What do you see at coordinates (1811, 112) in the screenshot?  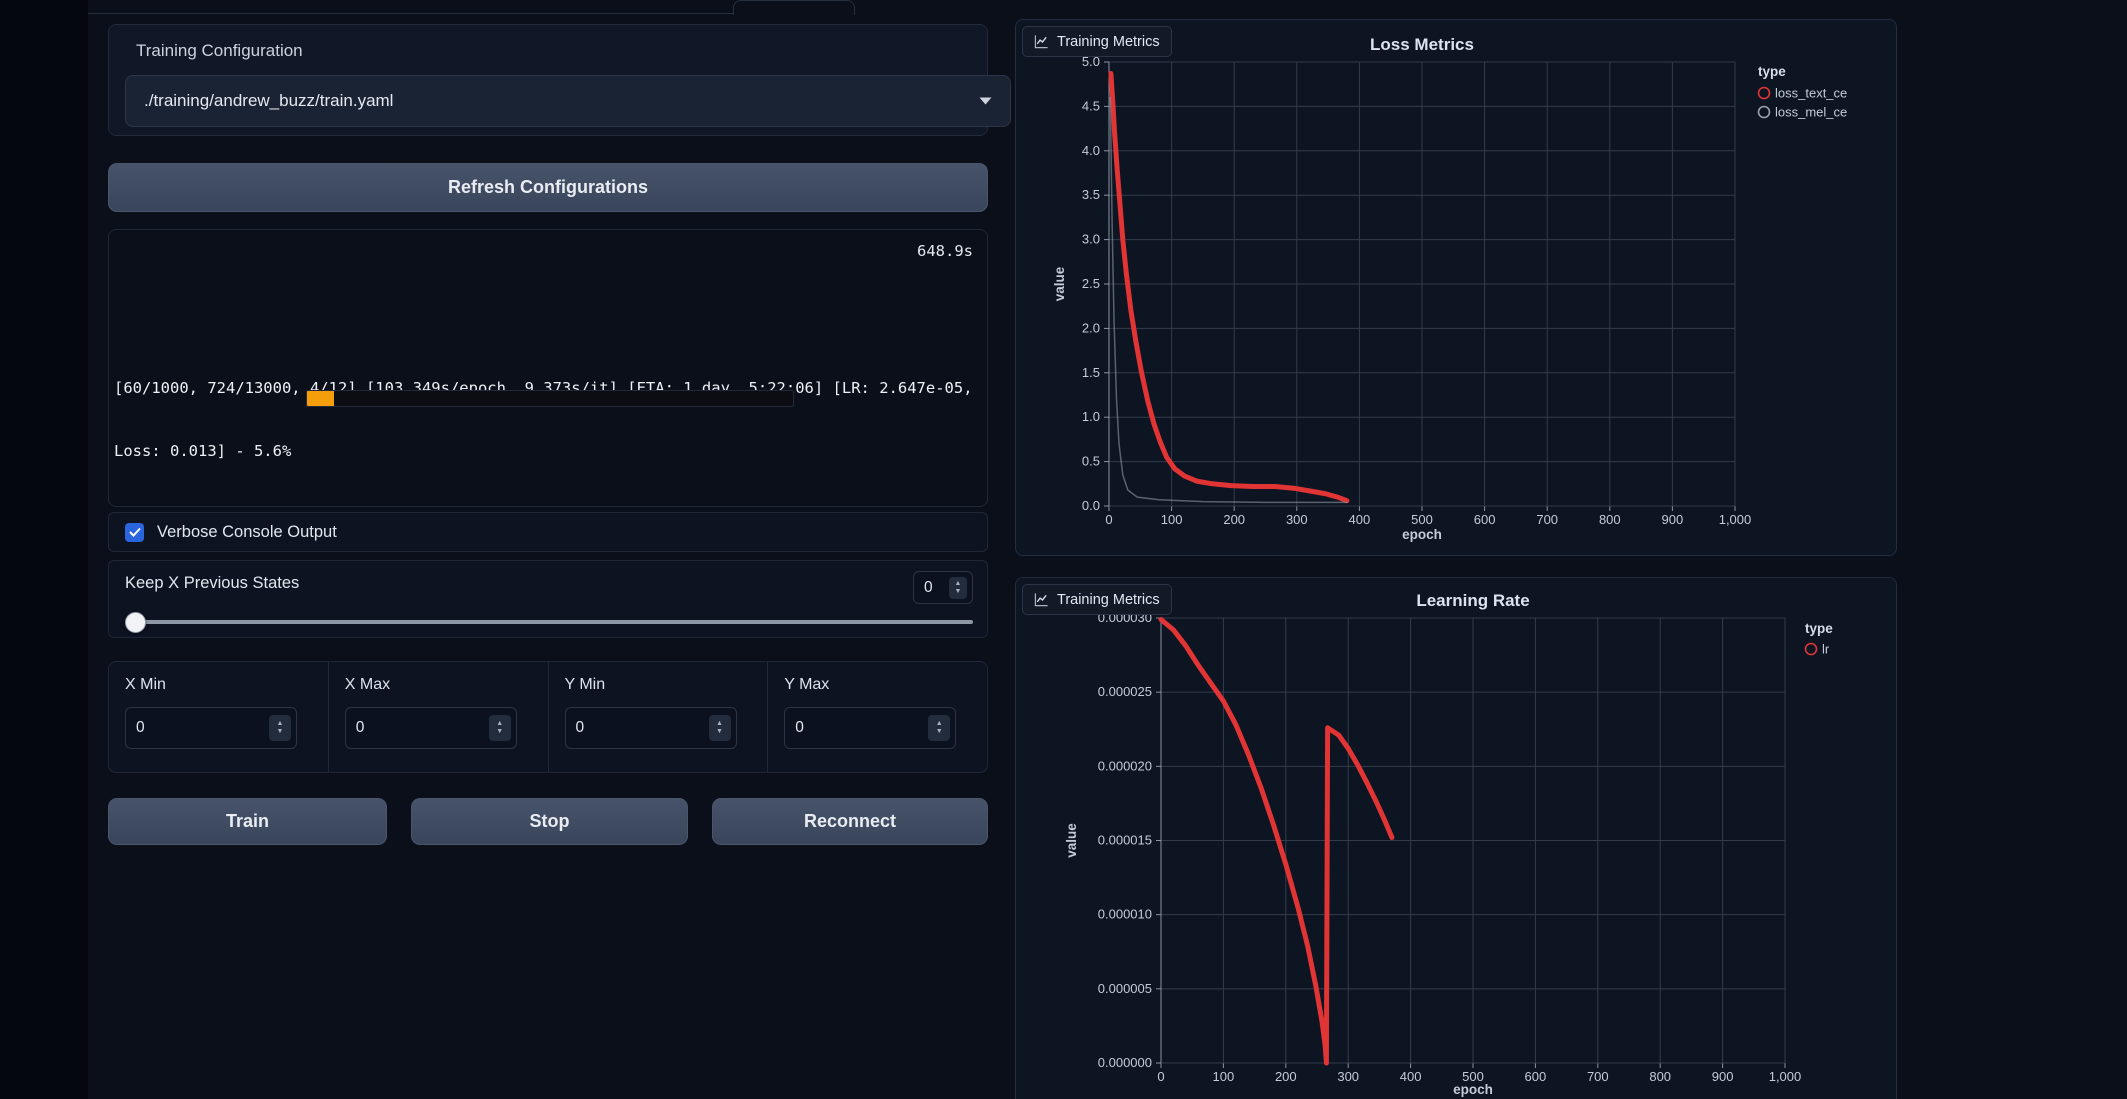 I see `legend-label: loss_mel_ce` at bounding box center [1811, 112].